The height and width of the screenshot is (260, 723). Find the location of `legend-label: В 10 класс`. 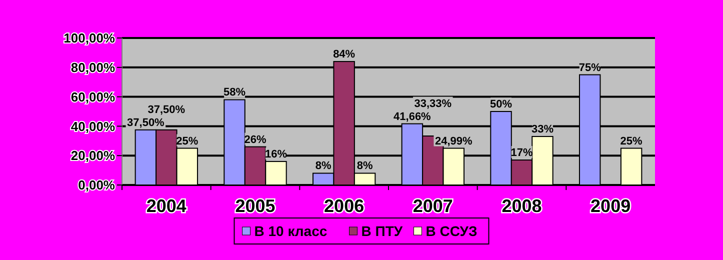

legend-label: В 10 класс is located at coordinates (291, 231).